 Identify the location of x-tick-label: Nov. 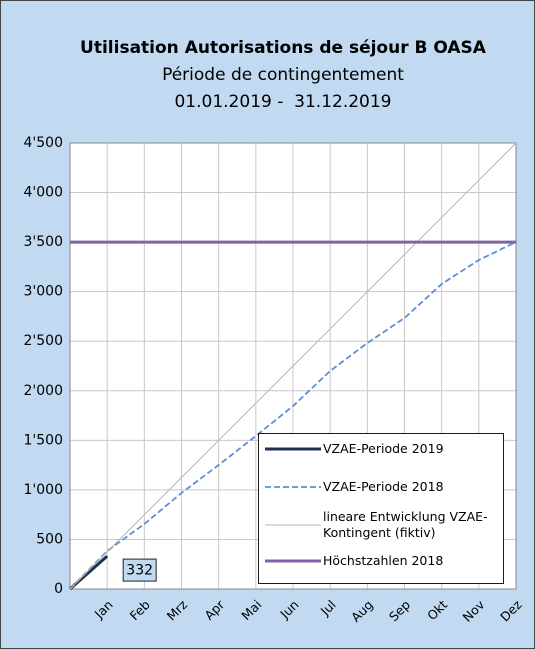
(474, 611).